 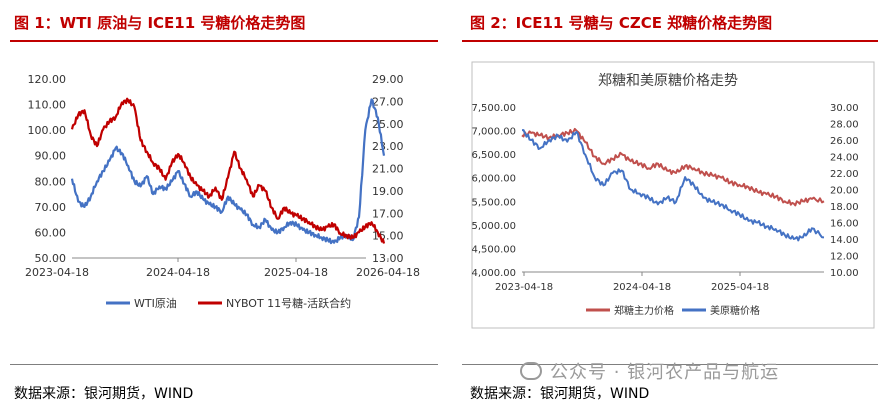 What do you see at coordinates (388, 272) in the screenshot?
I see `chart1-xtick-label: 2026-04-18` at bounding box center [388, 272].